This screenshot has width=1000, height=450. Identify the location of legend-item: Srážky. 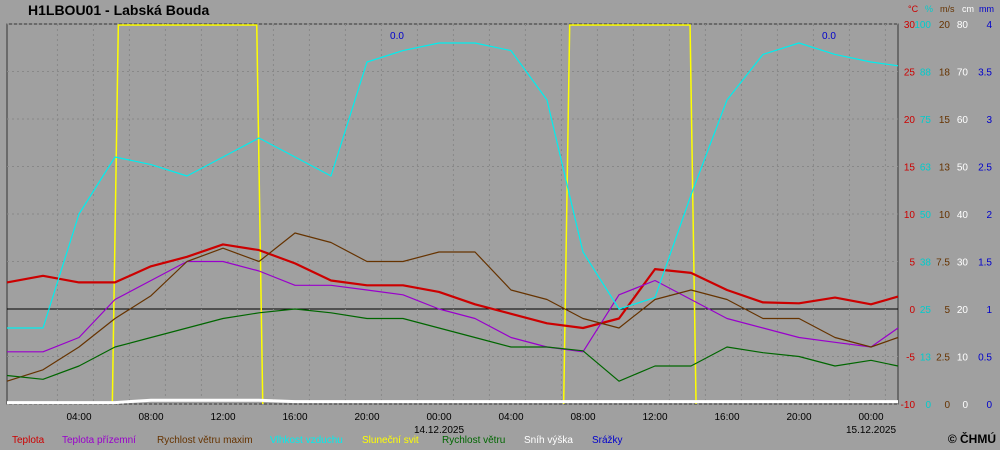
(607, 440).